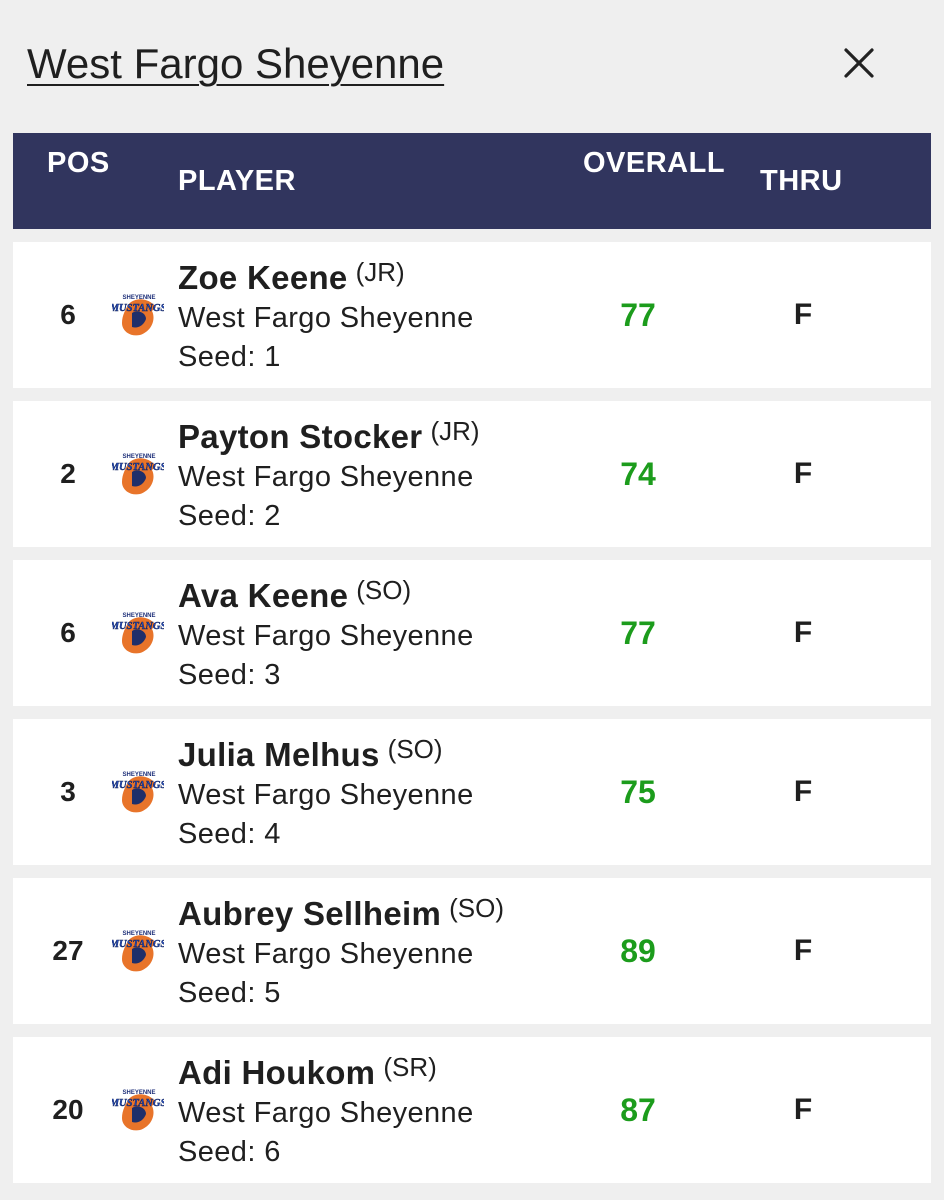 The height and width of the screenshot is (1200, 944). Describe the element at coordinates (229, 516) in the screenshot. I see `player-seed: Seed: 2` at that location.